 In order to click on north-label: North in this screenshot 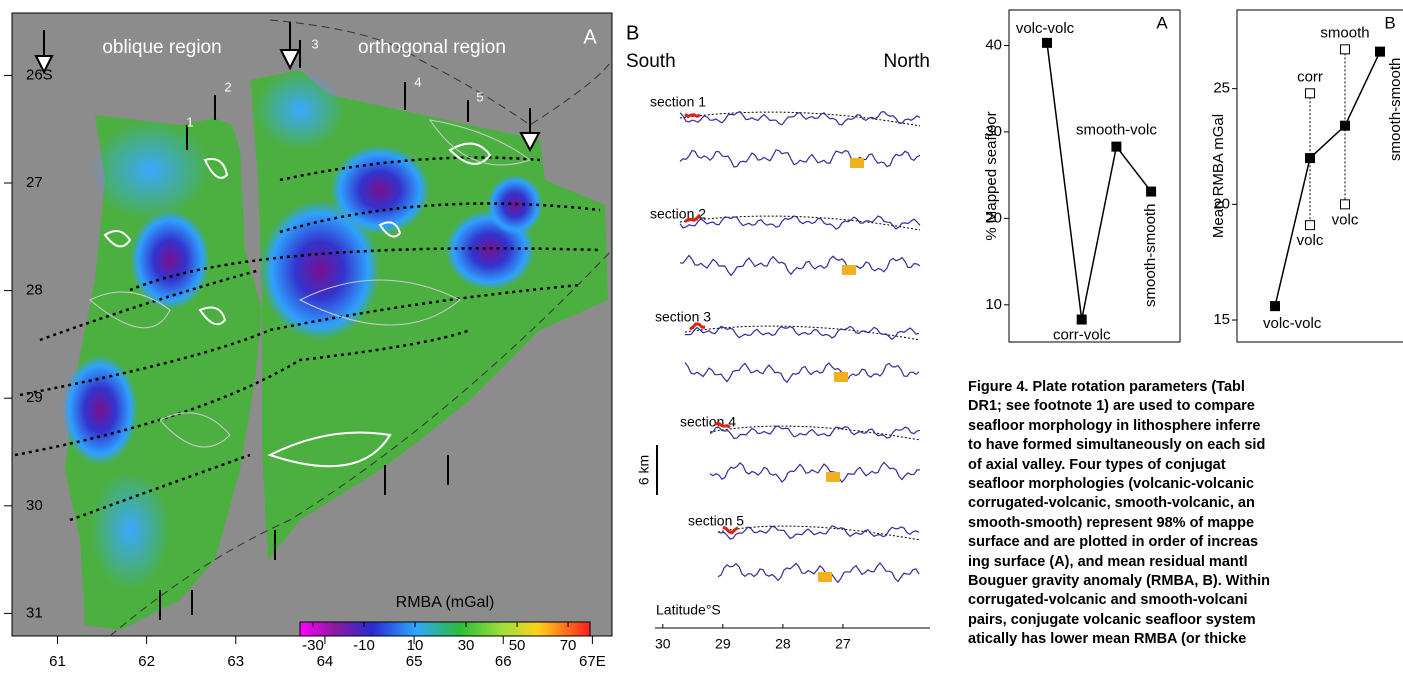, I will do `click(907, 61)`.